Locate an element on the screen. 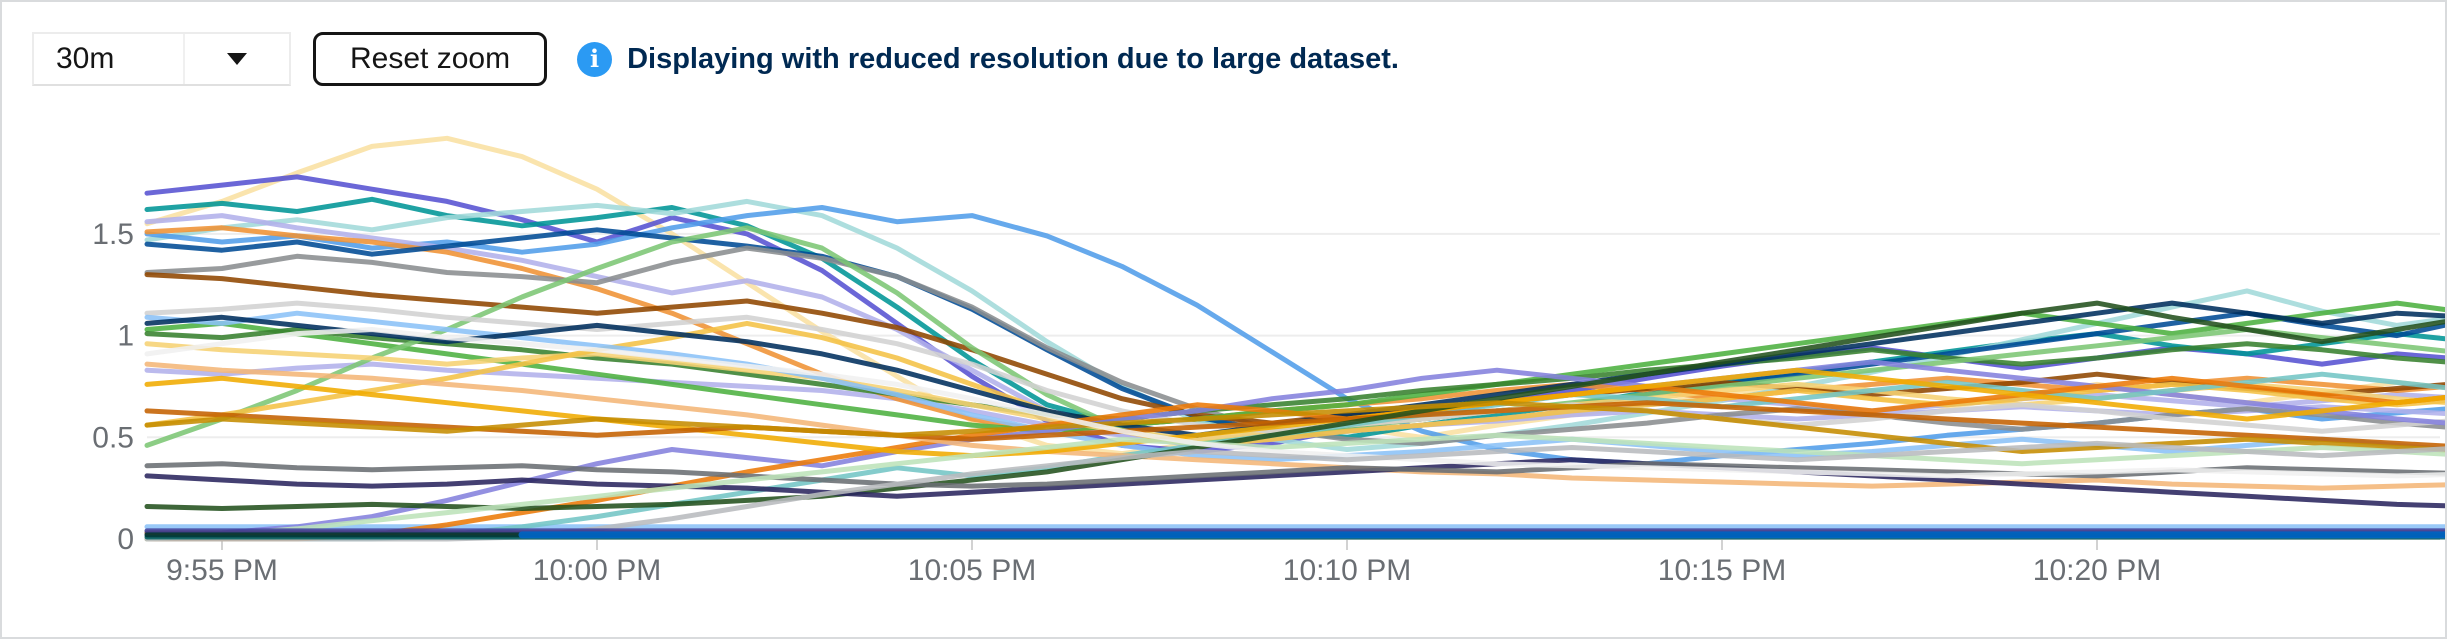 This screenshot has height=639, width=2447. x-axis-tick-label: 10:15 PM is located at coordinates (1722, 570).